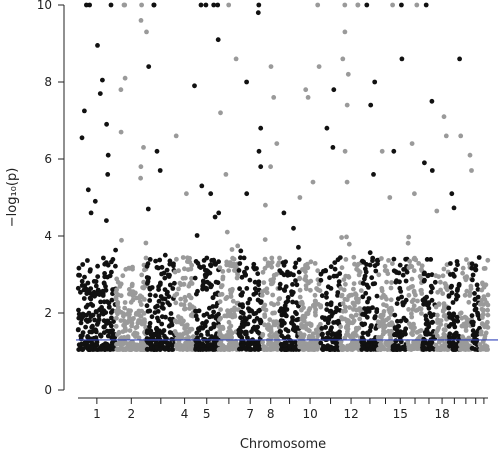 The height and width of the screenshot is (451, 500). Describe the element at coordinates (250, 414) in the screenshot. I see `x-tick-label: 7` at that location.